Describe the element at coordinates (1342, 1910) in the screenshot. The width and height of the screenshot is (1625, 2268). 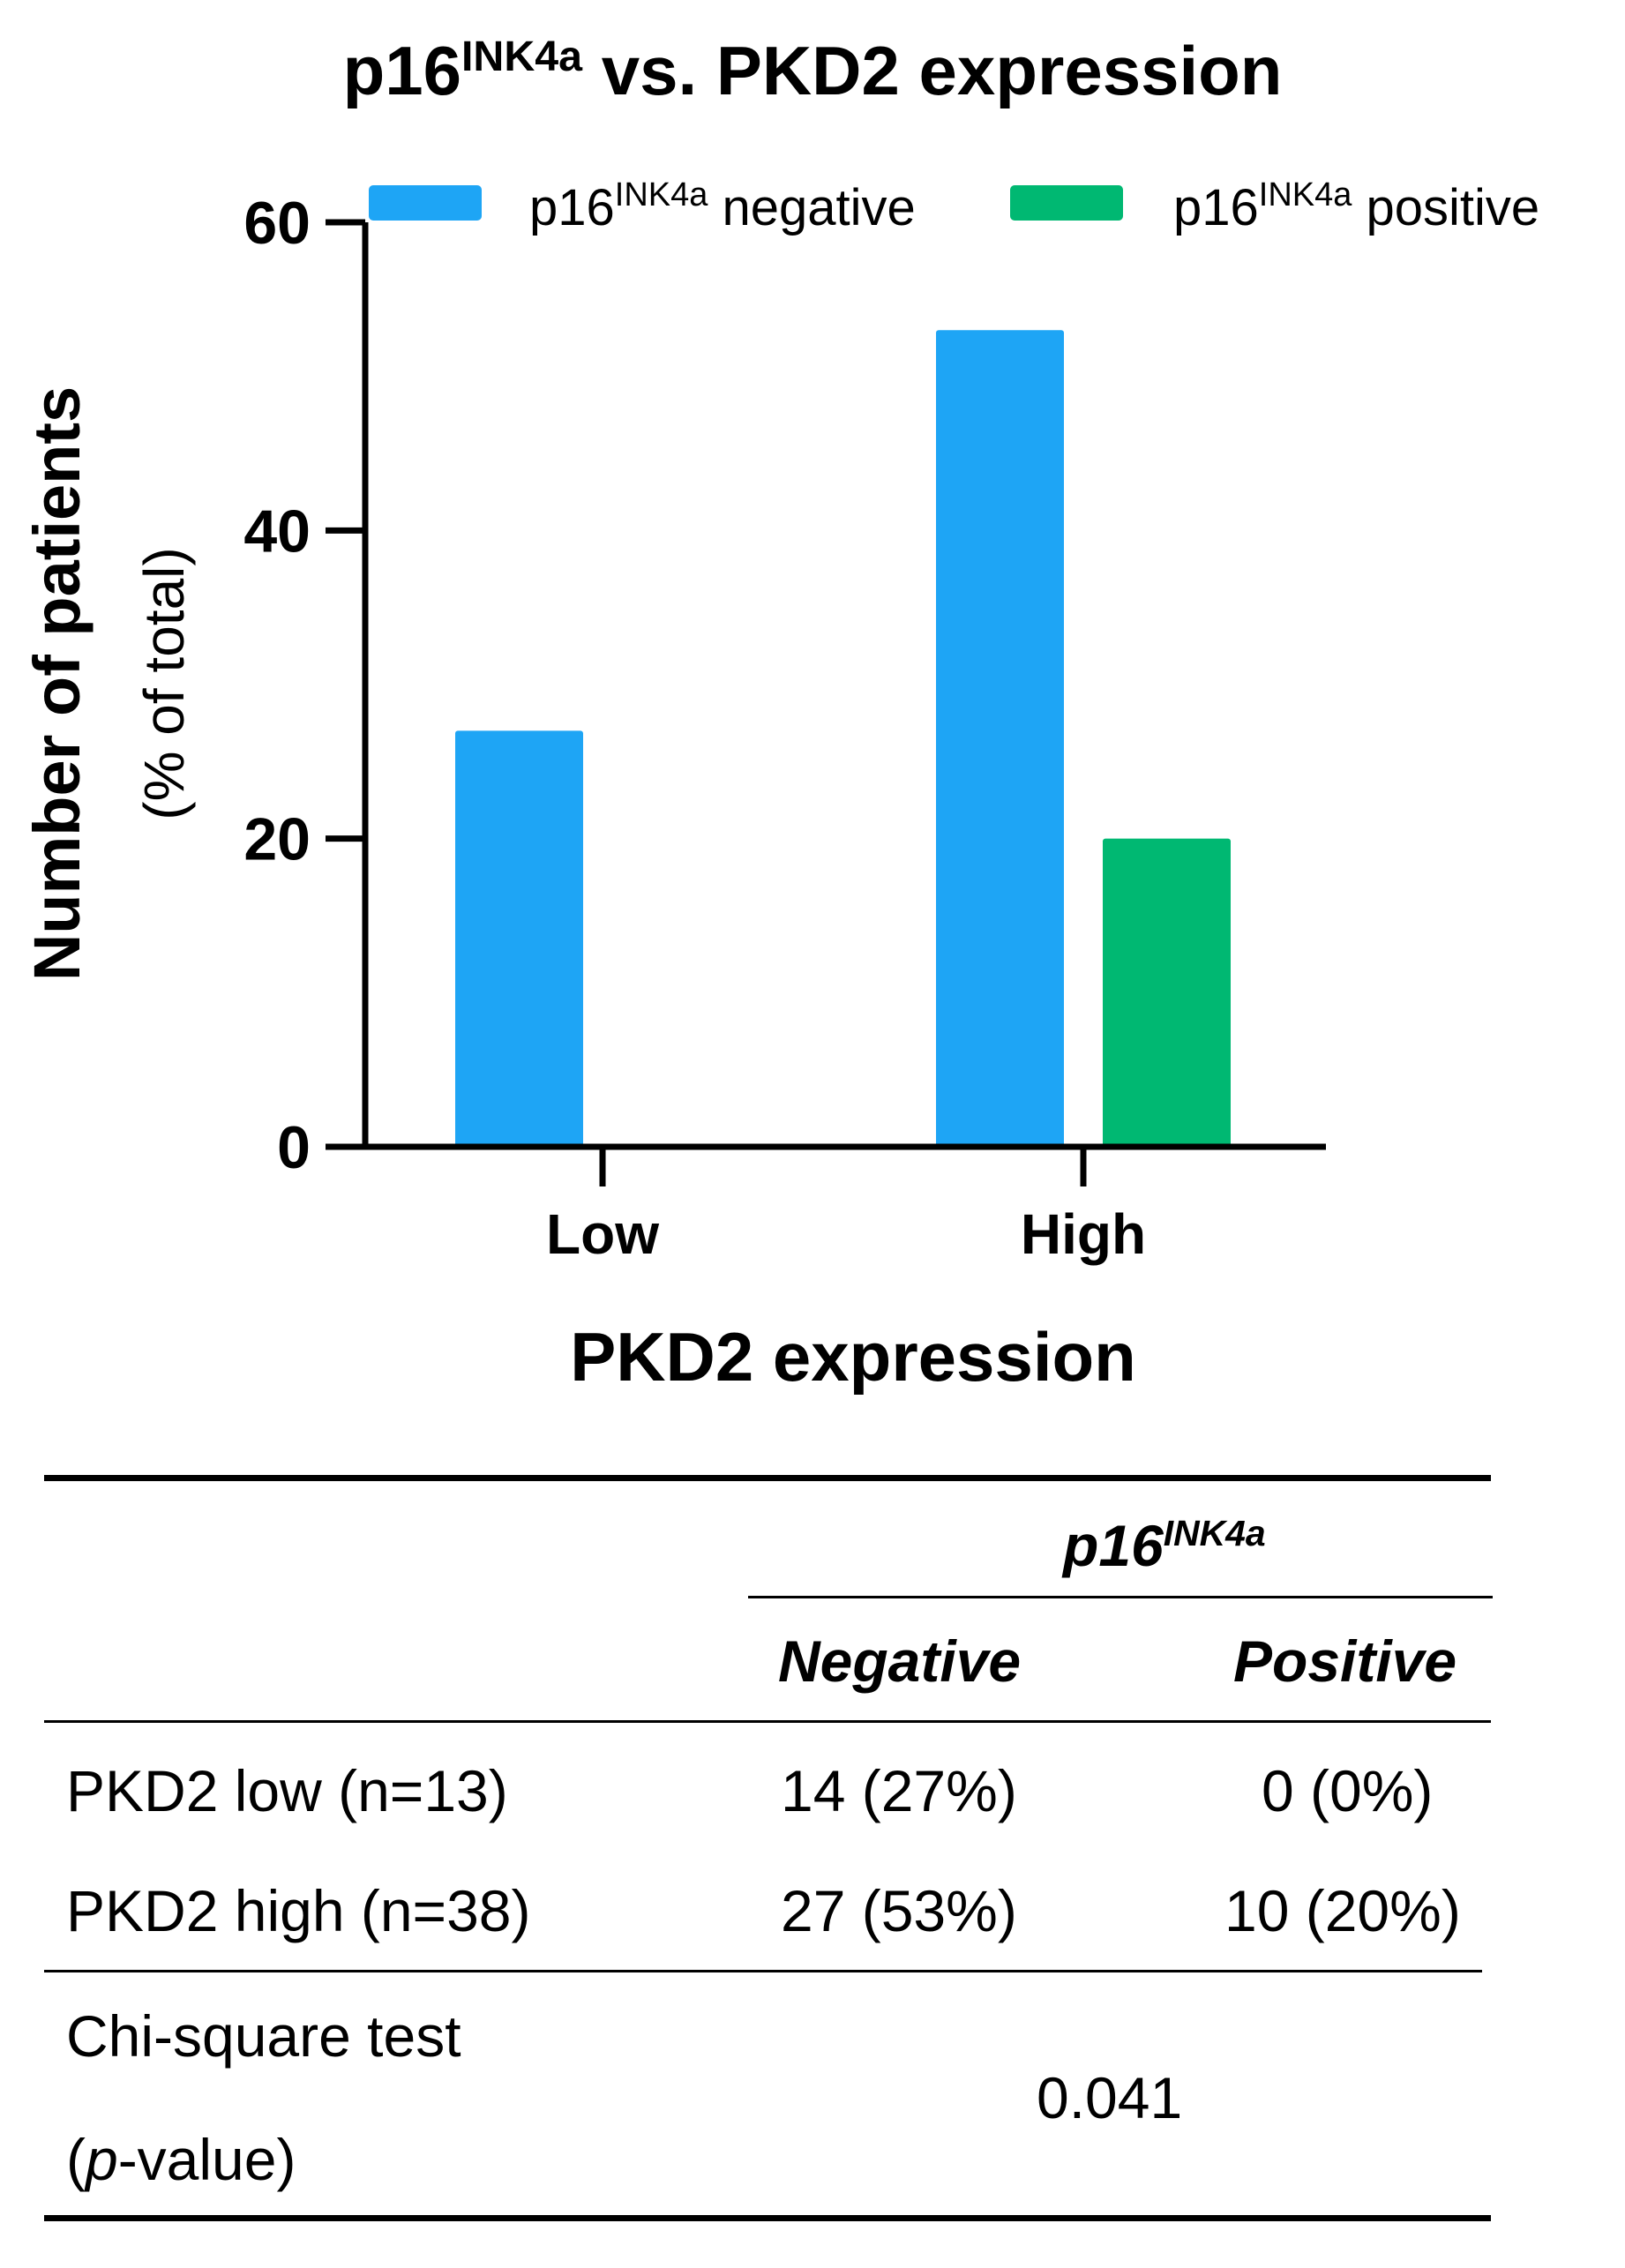
I see `row-high-positive: 10 (20%)` at that location.